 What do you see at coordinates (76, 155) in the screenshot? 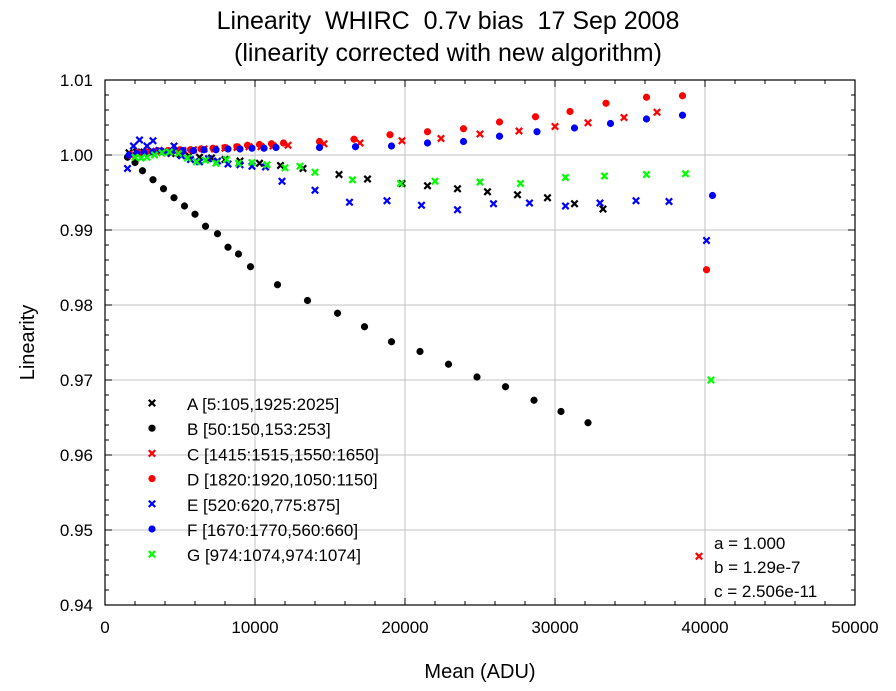
I see `y-tick-label: 1.00` at bounding box center [76, 155].